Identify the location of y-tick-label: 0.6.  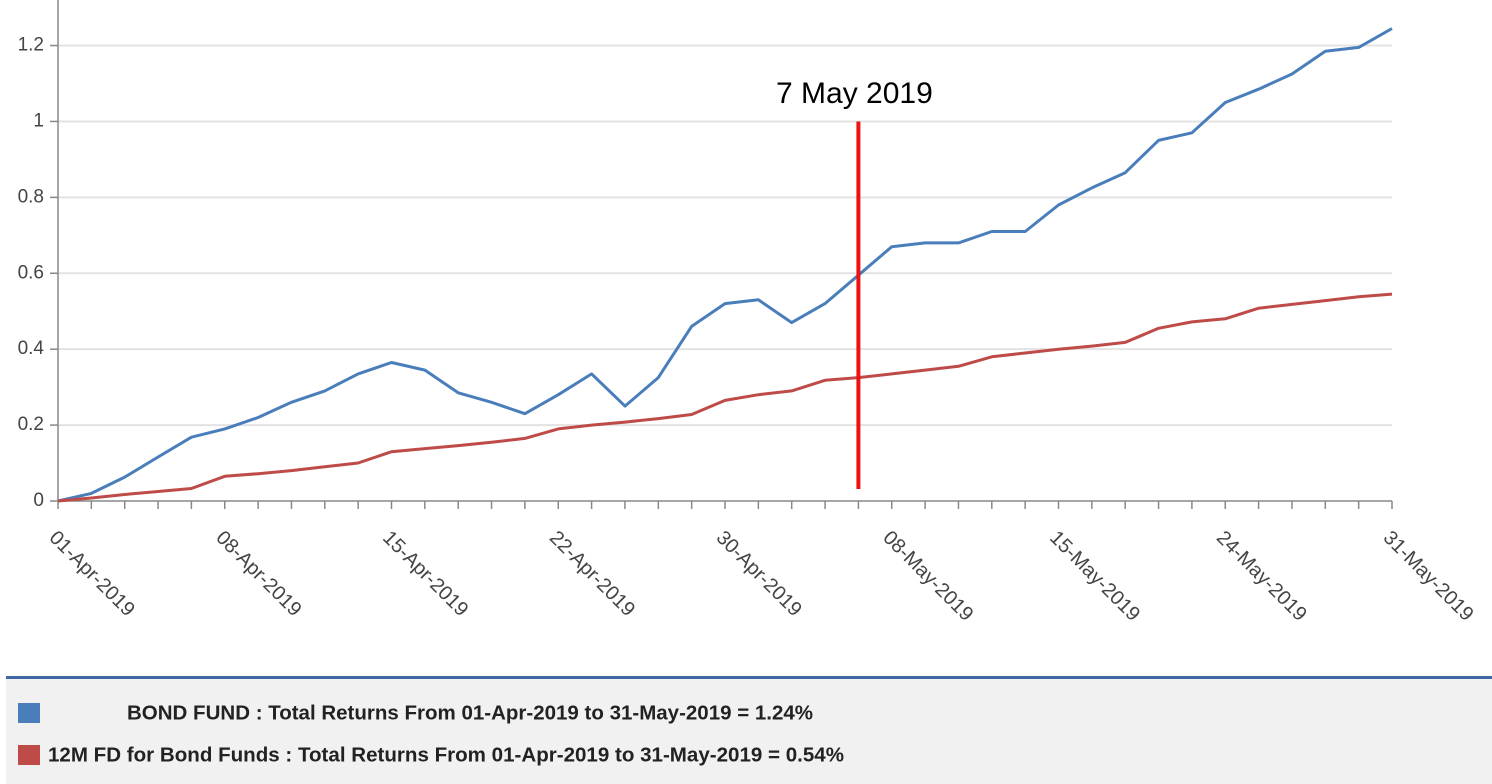
(31, 272).